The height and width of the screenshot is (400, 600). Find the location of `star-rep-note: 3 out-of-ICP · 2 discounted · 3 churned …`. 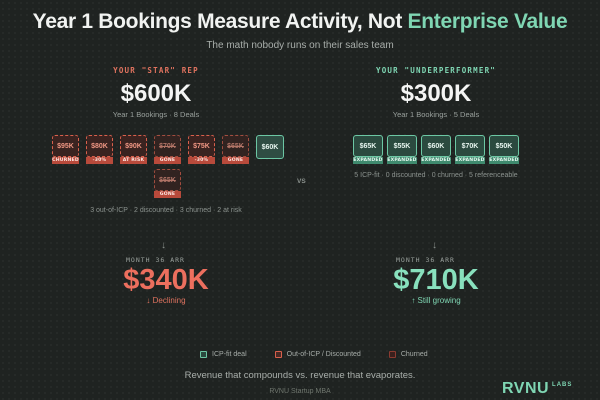

star-rep-note: 3 out-of-ICP · 2 discounted · 3 churned … is located at coordinates (166, 210).